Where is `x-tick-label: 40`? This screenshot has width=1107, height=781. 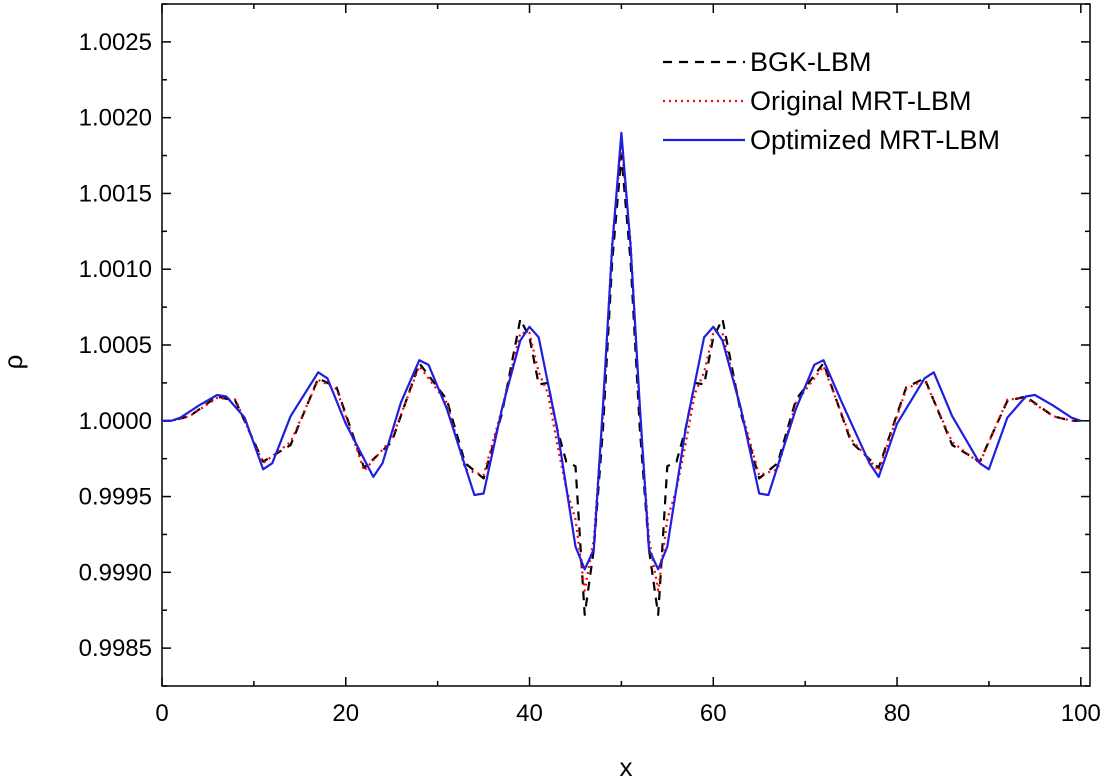
x-tick-label: 40 is located at coordinates (529, 713).